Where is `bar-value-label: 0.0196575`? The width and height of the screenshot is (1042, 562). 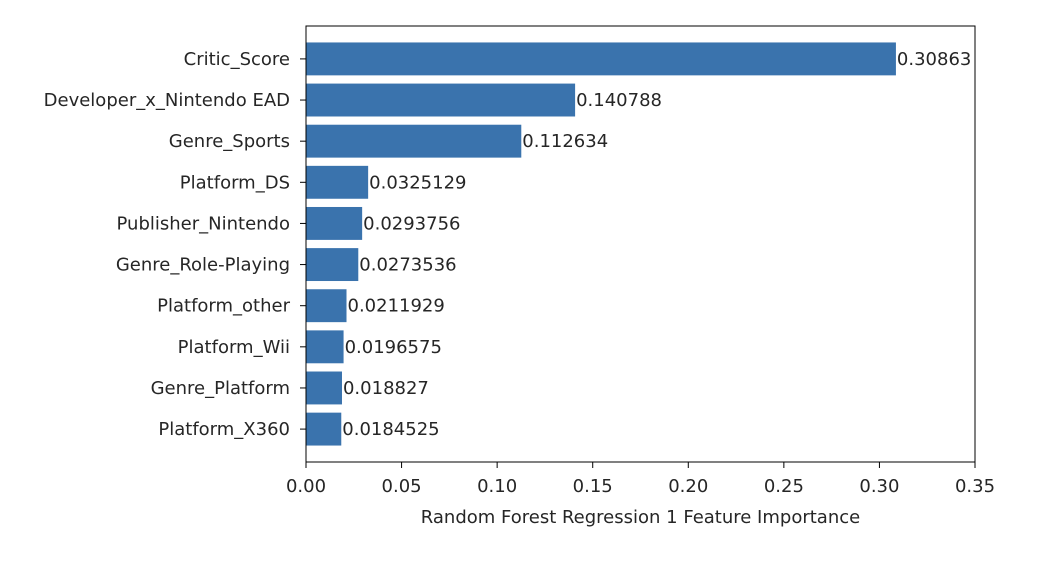
bar-value-label: 0.0196575 is located at coordinates (393, 347).